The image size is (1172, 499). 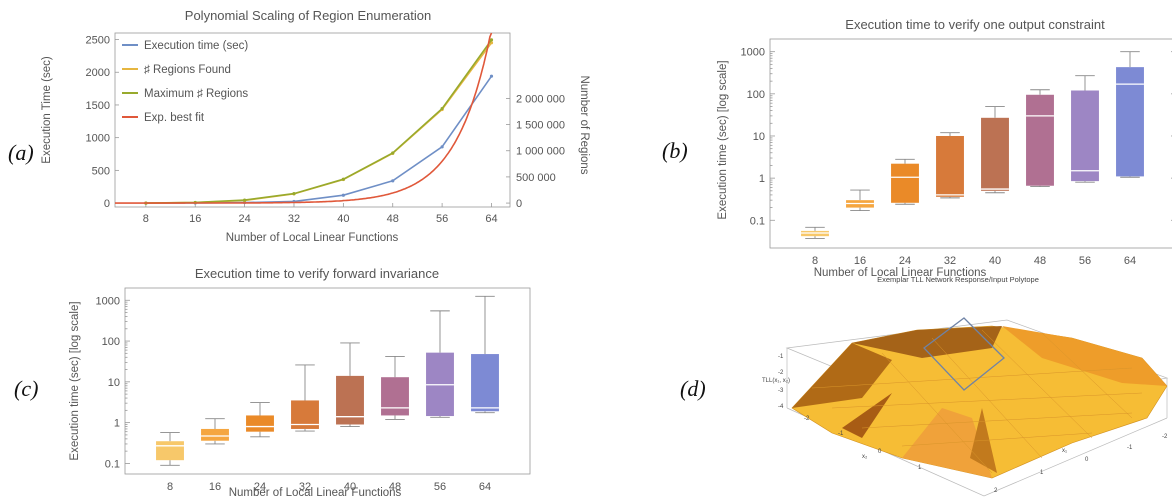 What do you see at coordinates (196, 46) in the screenshot?
I see `chart-a-legend-label: Execution time (sec)` at bounding box center [196, 46].